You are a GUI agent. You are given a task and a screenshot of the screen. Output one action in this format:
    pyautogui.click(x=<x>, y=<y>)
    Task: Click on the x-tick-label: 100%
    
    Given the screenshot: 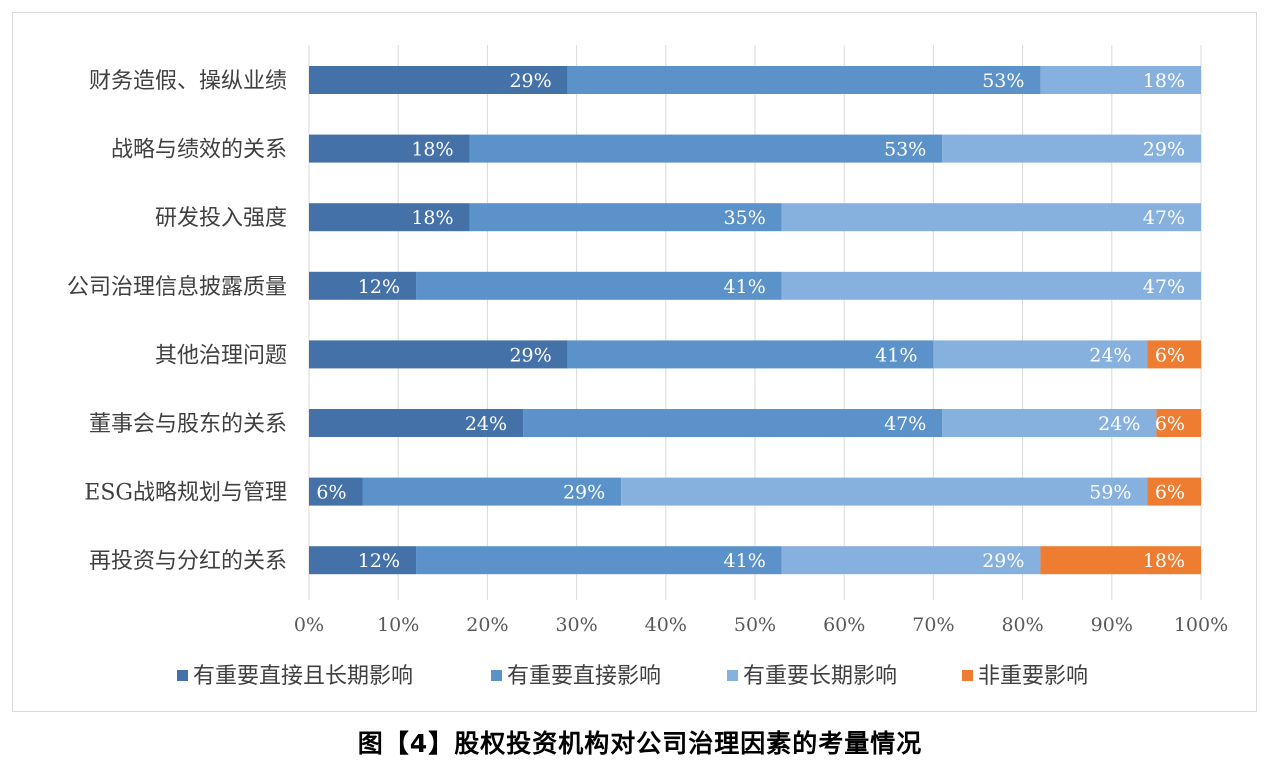 What is the action you would take?
    pyautogui.click(x=1201, y=625)
    